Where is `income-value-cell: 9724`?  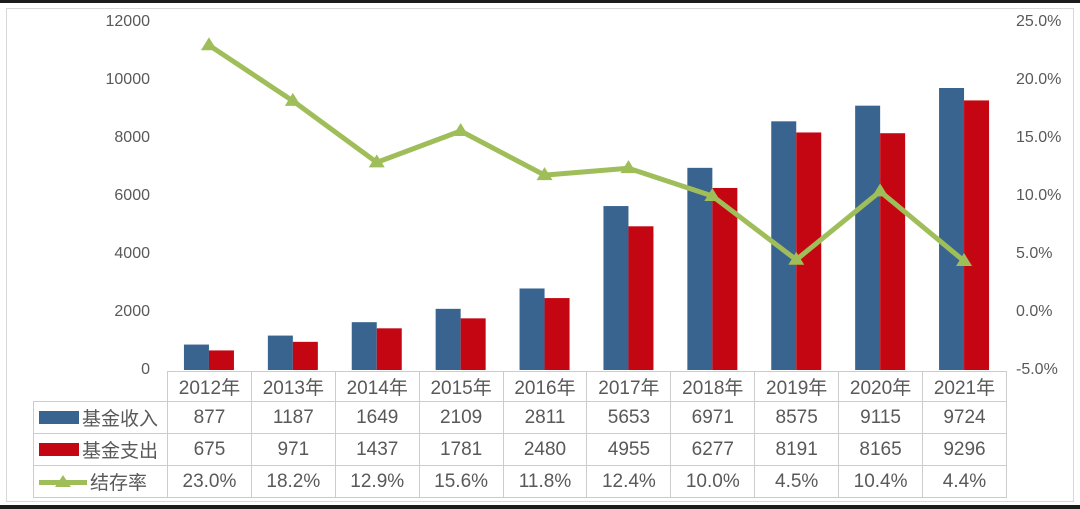 income-value-cell: 9724 is located at coordinates (964, 417).